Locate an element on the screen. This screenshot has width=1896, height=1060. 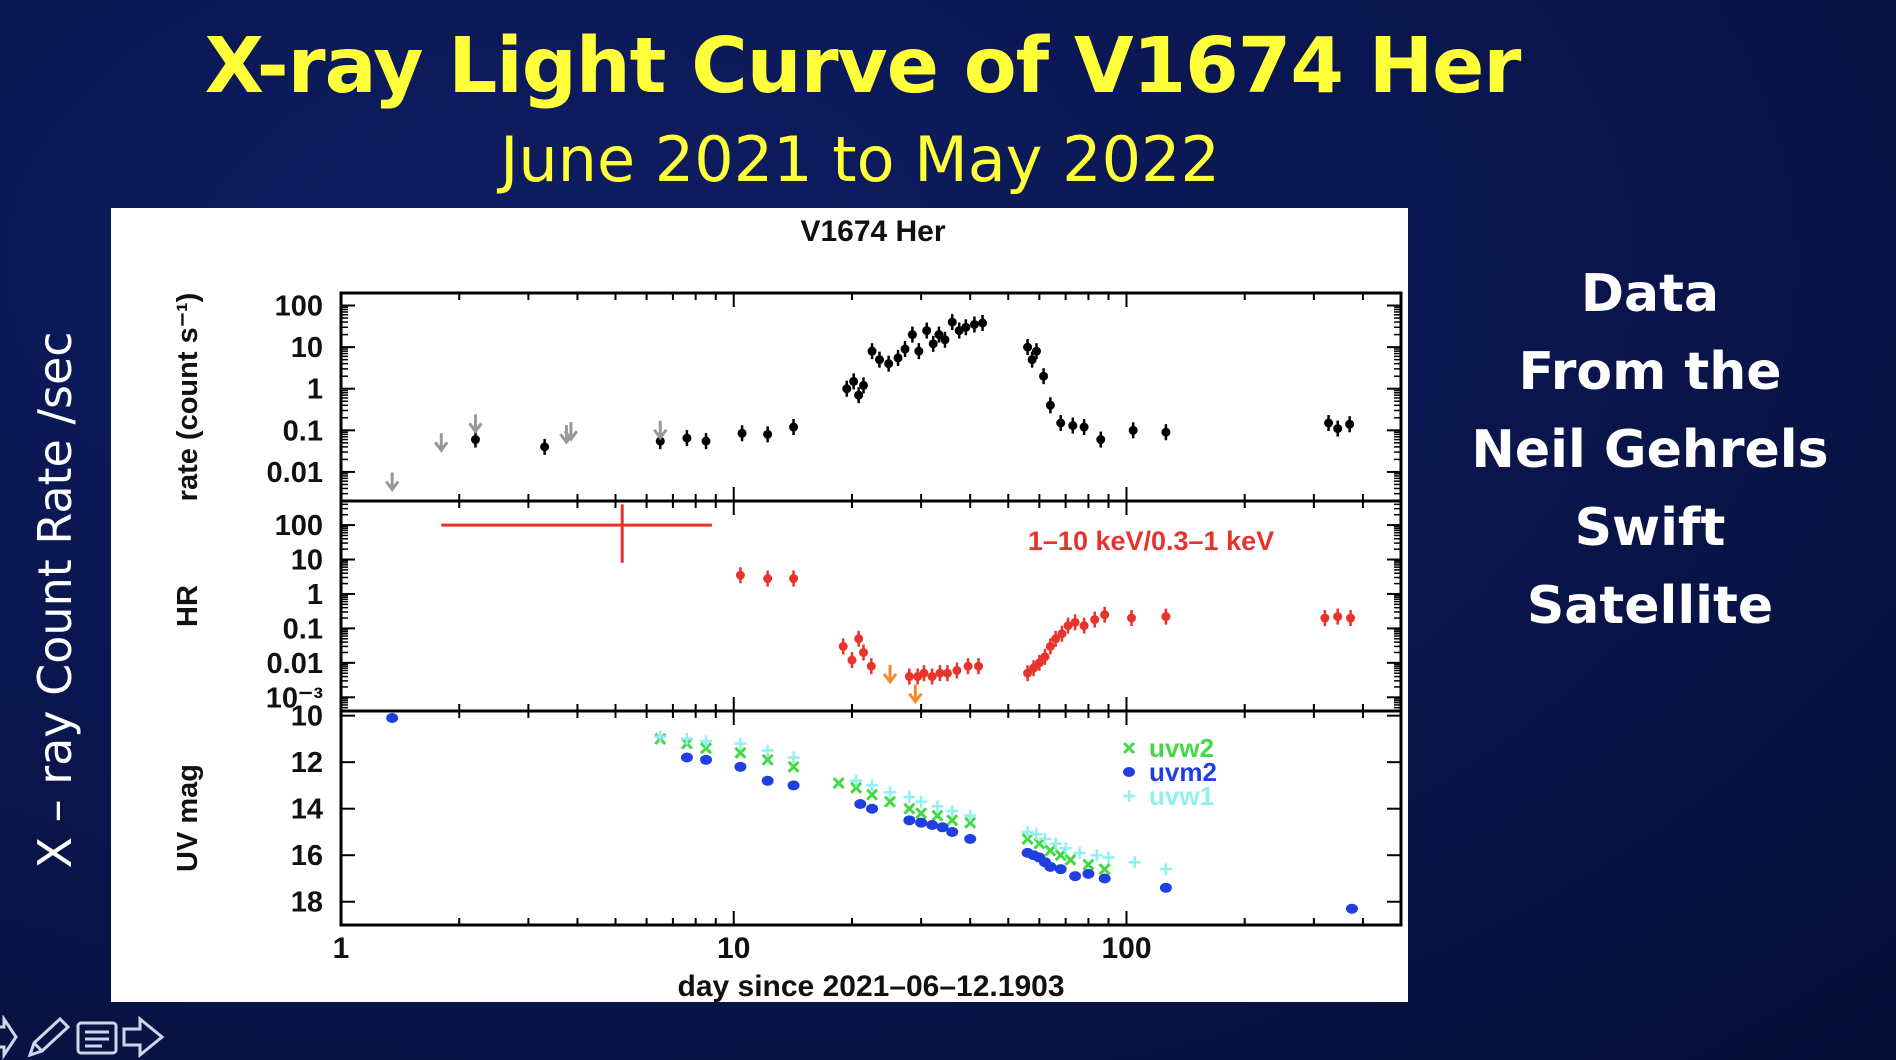
data-source-line: Neil Gehrels is located at coordinates (1650, 450).